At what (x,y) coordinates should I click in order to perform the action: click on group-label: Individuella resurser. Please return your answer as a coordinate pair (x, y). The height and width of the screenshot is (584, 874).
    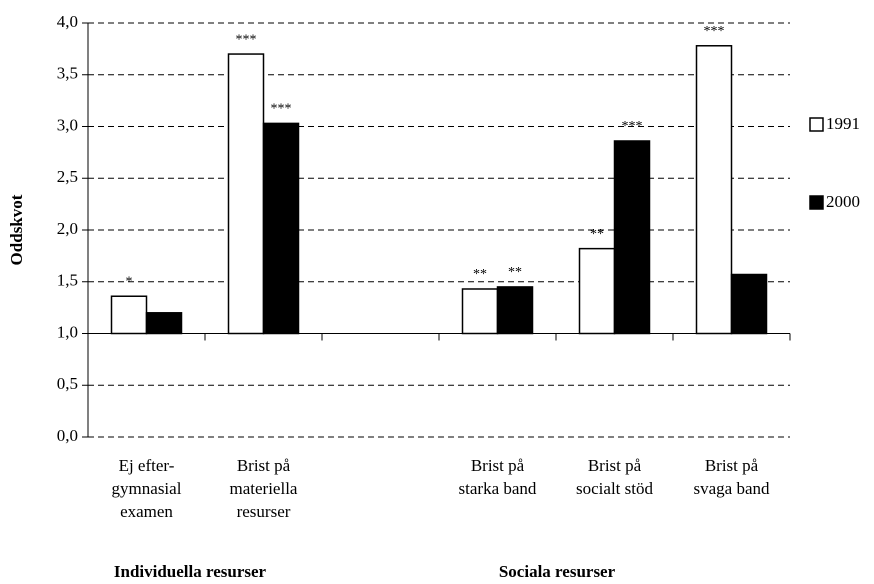
    Looking at the image, I should click on (190, 571).